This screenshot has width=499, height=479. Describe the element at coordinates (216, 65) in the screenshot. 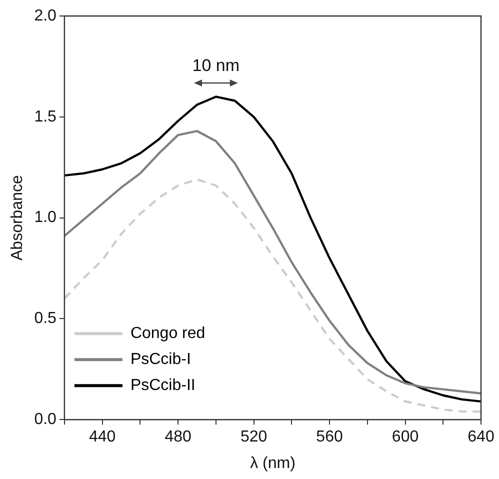

I see `annotation: 10 nm` at that location.